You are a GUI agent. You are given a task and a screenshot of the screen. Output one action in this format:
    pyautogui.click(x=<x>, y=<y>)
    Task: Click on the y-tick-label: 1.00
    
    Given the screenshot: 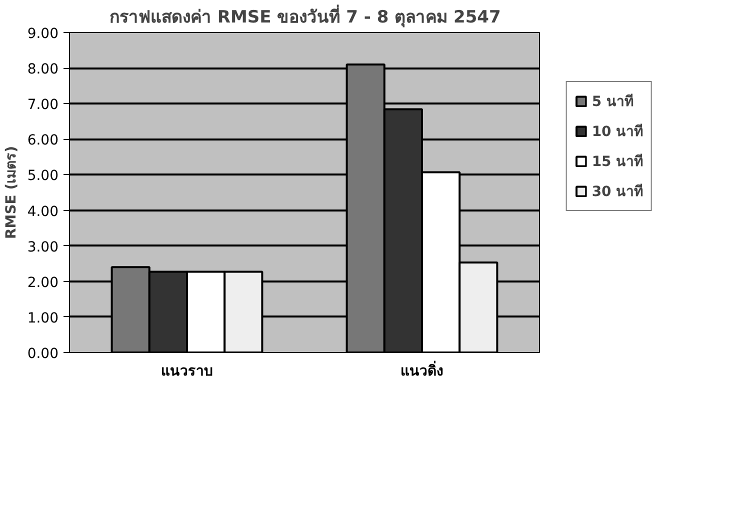 What is the action you would take?
    pyautogui.click(x=42, y=318)
    